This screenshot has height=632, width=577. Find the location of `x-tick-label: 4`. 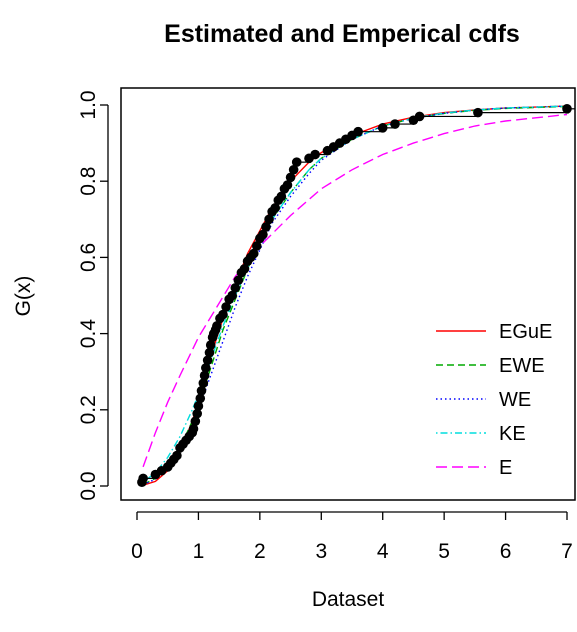

x-tick-label: 4 is located at coordinates (383, 551).